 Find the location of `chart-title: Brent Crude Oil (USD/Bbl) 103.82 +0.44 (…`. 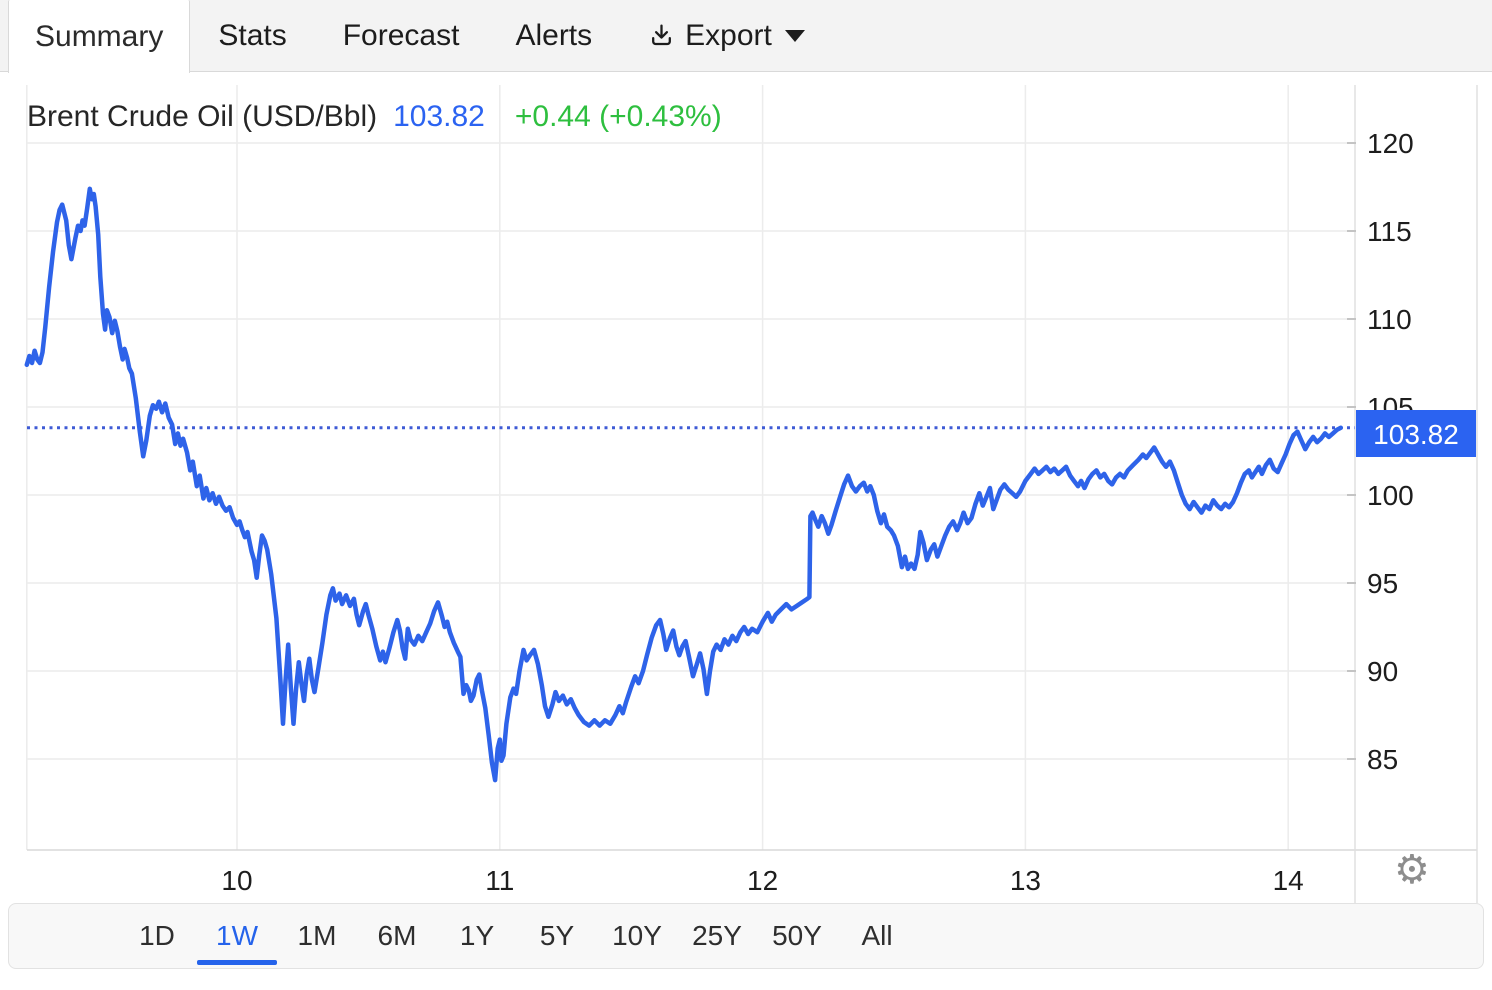

chart-title: Brent Crude Oil (USD/Bbl) 103.82 +0.44 (… is located at coordinates (374, 117).